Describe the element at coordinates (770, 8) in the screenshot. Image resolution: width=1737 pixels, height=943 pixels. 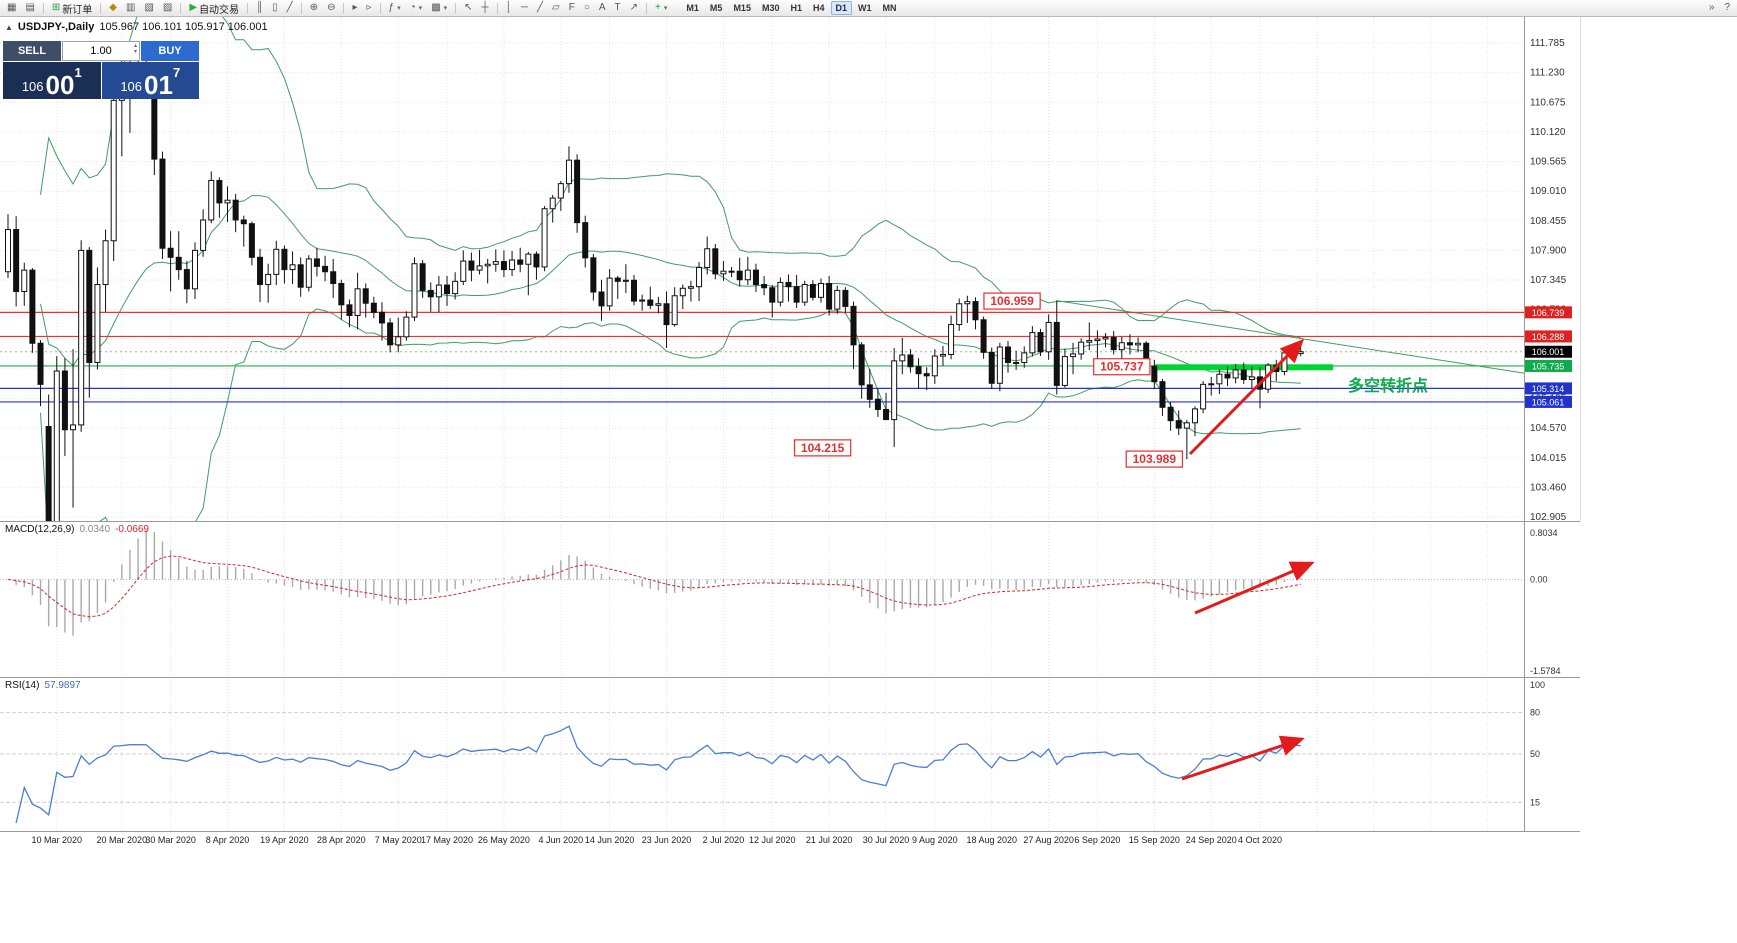
I see `timeframe-m30-button: M30` at that location.